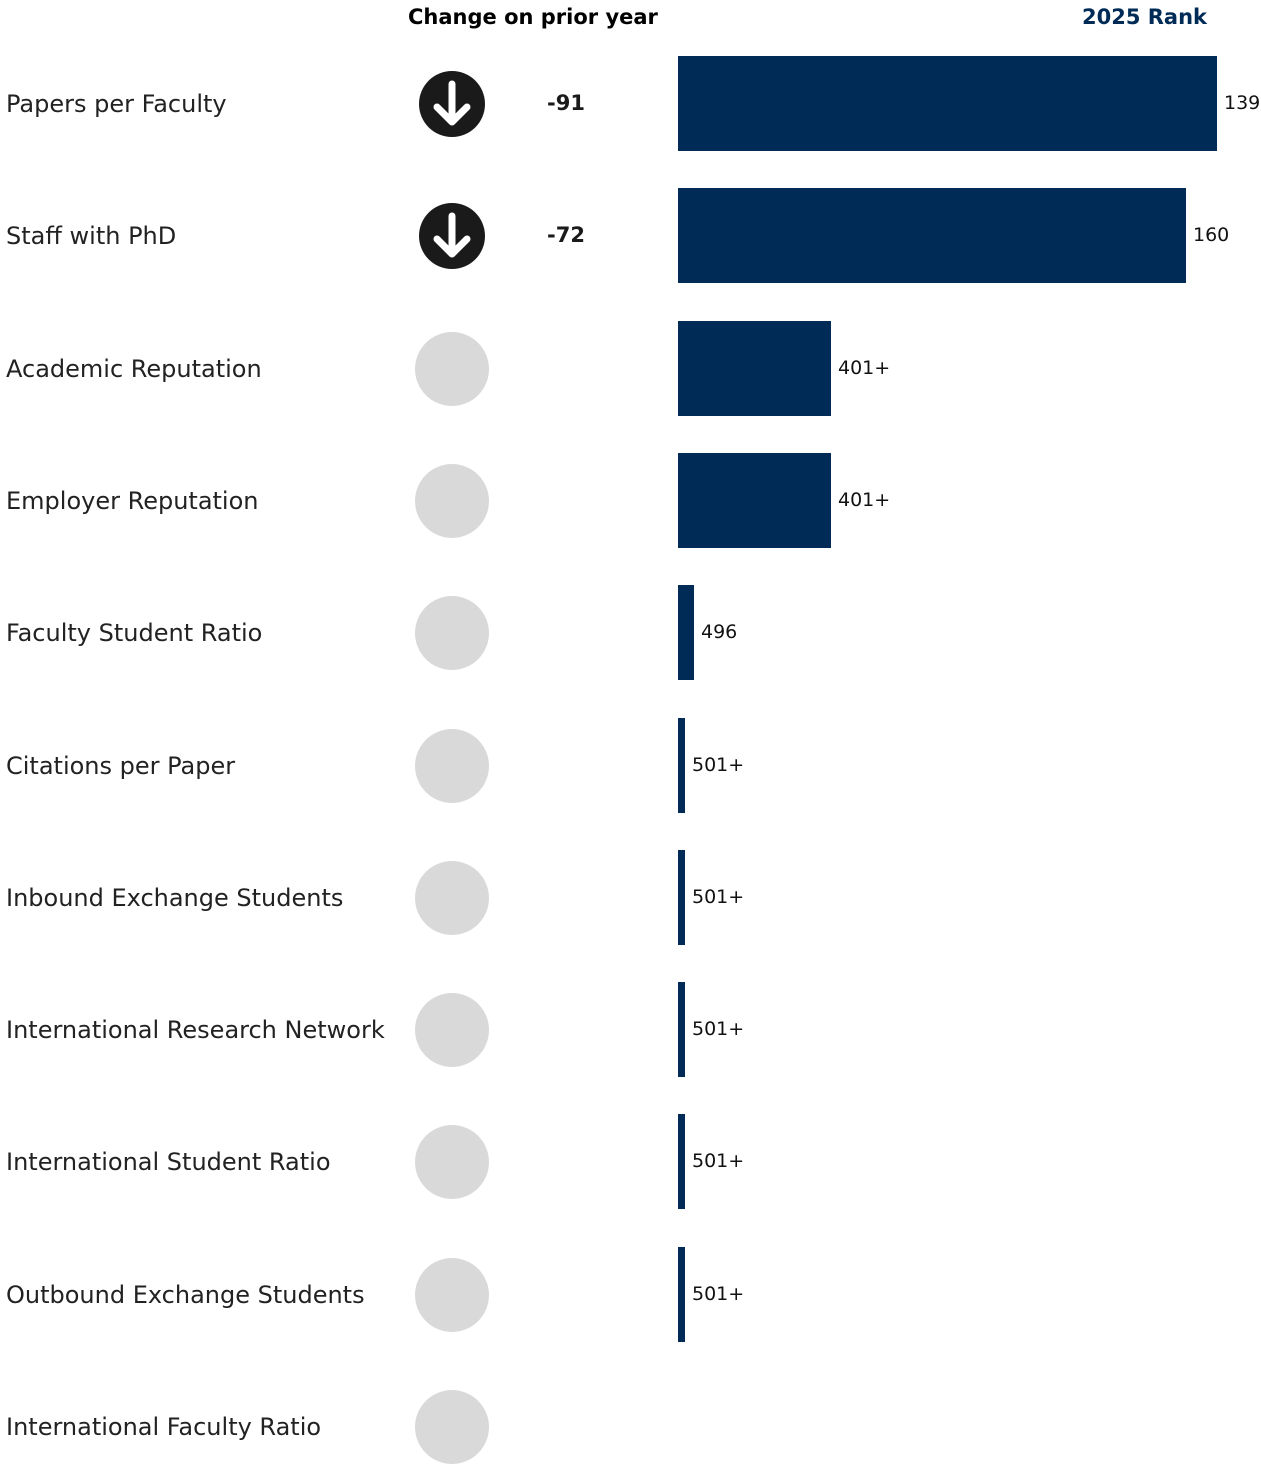 The height and width of the screenshot is (1475, 1261). What do you see at coordinates (630, 1294) in the screenshot?
I see `metric-row: Outbound Exchange Students 501+` at bounding box center [630, 1294].